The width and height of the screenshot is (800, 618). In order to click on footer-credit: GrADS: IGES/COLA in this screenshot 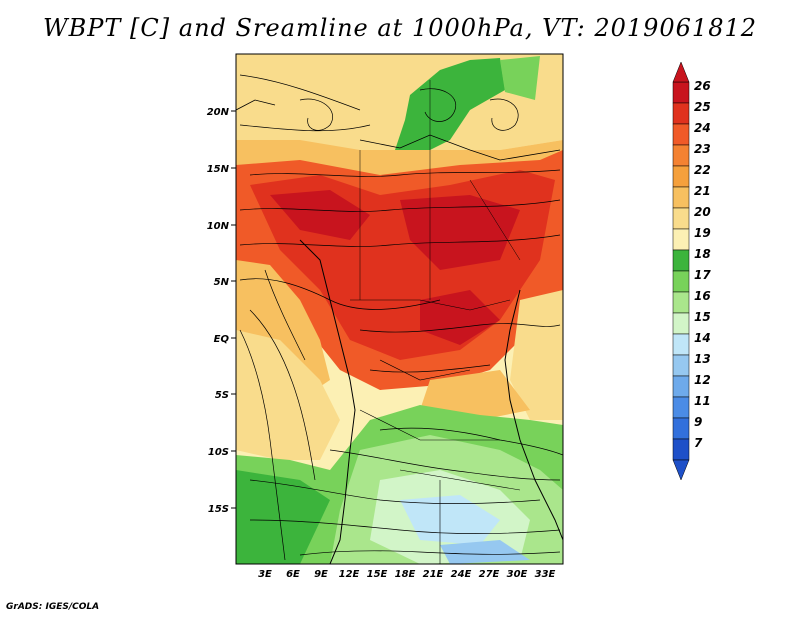, I will do `click(53, 607)`.